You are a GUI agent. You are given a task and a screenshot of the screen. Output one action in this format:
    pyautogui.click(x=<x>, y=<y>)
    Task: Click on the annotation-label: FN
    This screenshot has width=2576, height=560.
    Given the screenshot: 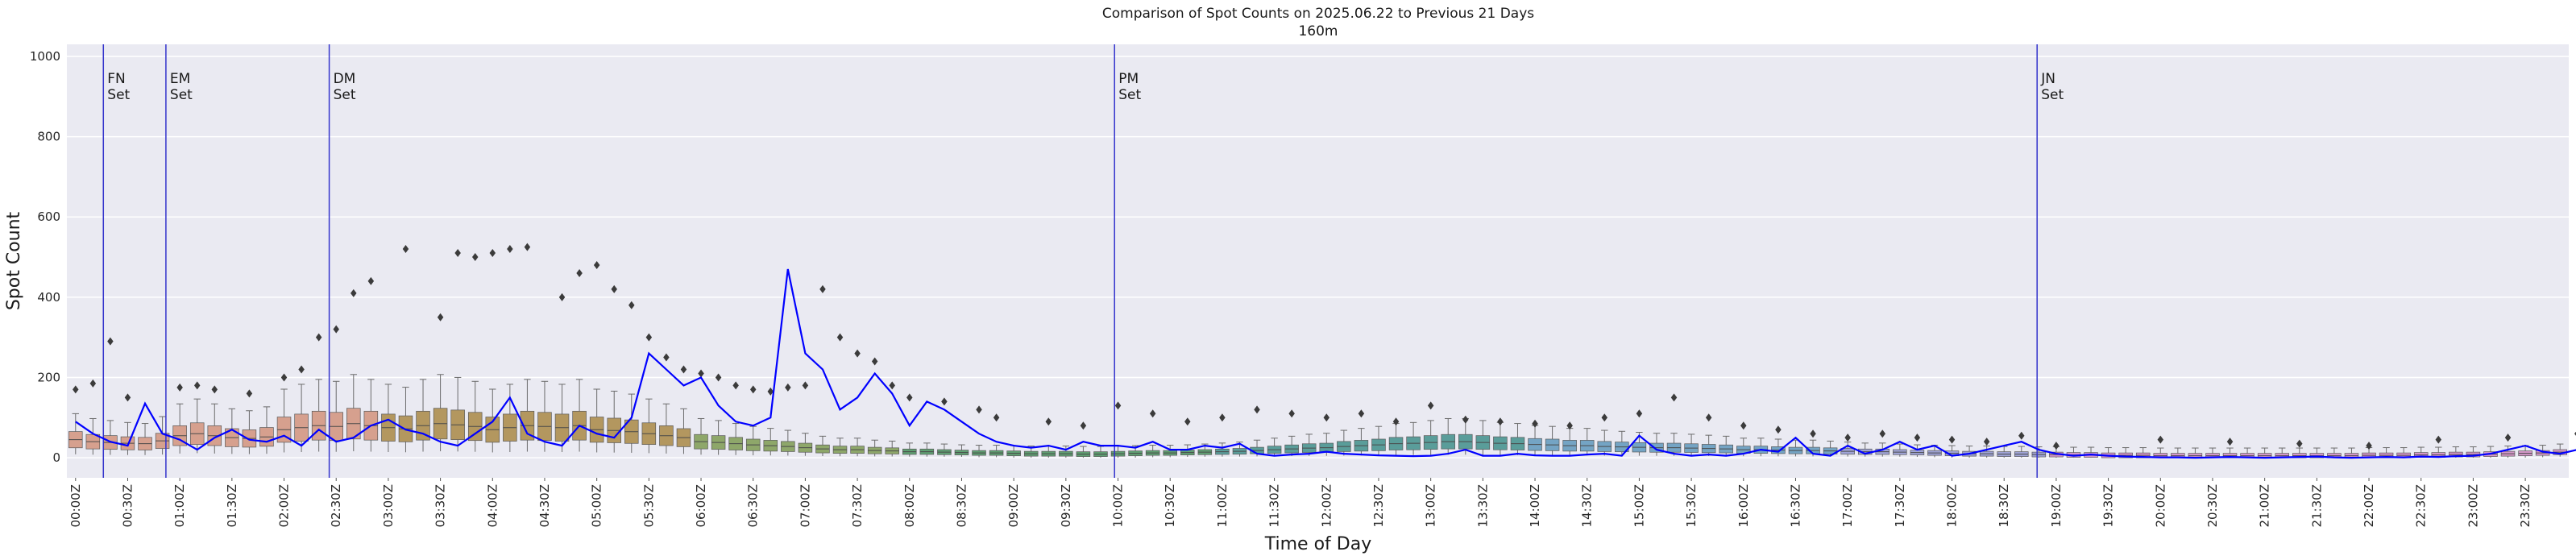 What is the action you would take?
    pyautogui.click(x=117, y=79)
    